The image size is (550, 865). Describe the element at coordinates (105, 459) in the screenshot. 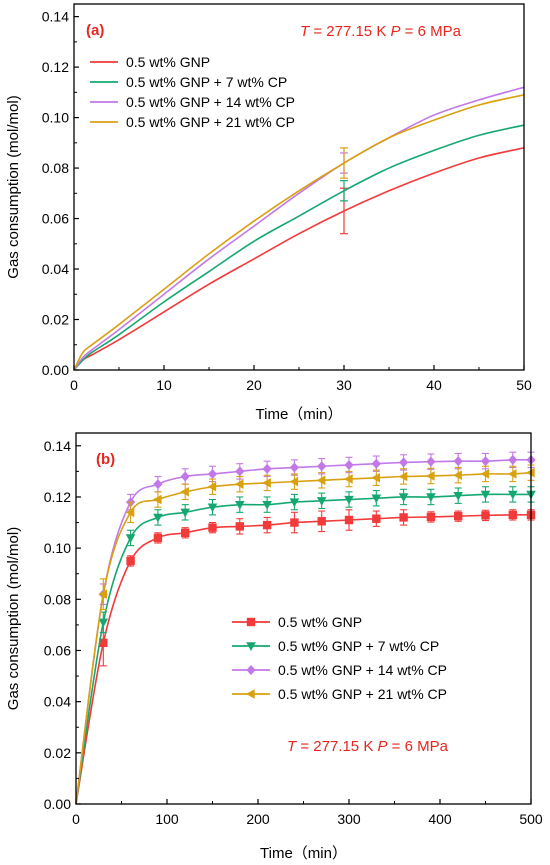

I see `panel-label: (b)` at that location.